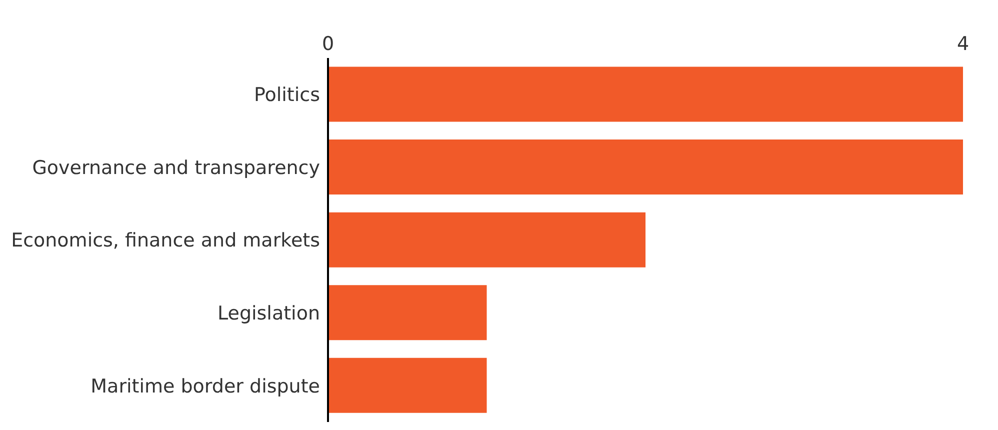 This screenshot has width=998, height=430. I want to click on y-tick-label: Politics, so click(287, 95).